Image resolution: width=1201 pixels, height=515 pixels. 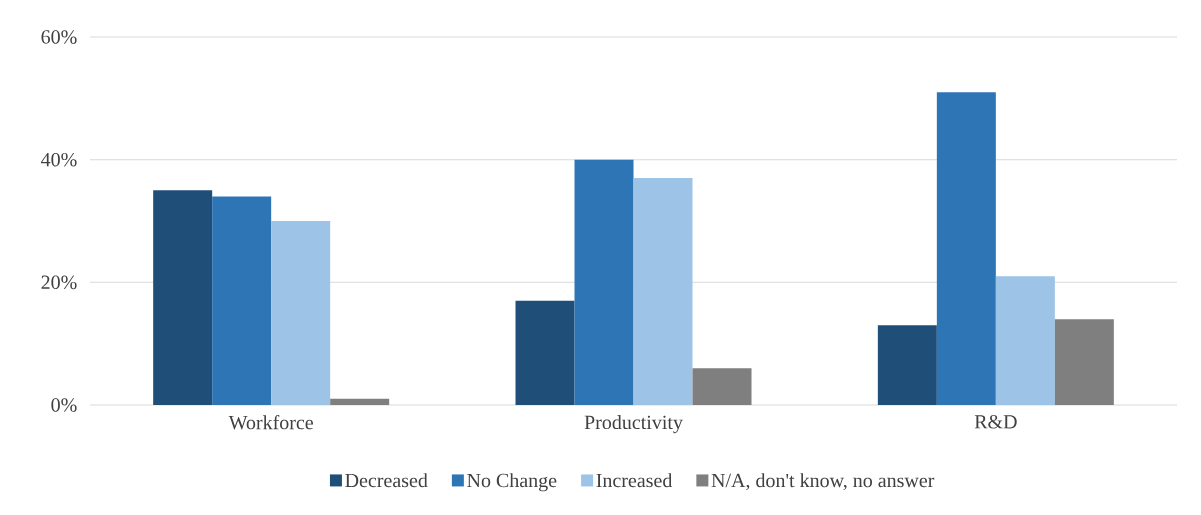 What do you see at coordinates (59, 159) in the screenshot?
I see `y-tick-label: 40%` at bounding box center [59, 159].